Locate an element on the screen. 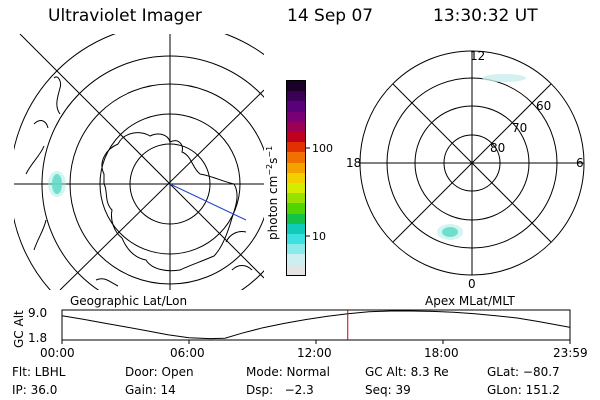 This screenshot has height=400, width=600. geographic-map-label: Geographic Lat/Lon is located at coordinates (129, 301).